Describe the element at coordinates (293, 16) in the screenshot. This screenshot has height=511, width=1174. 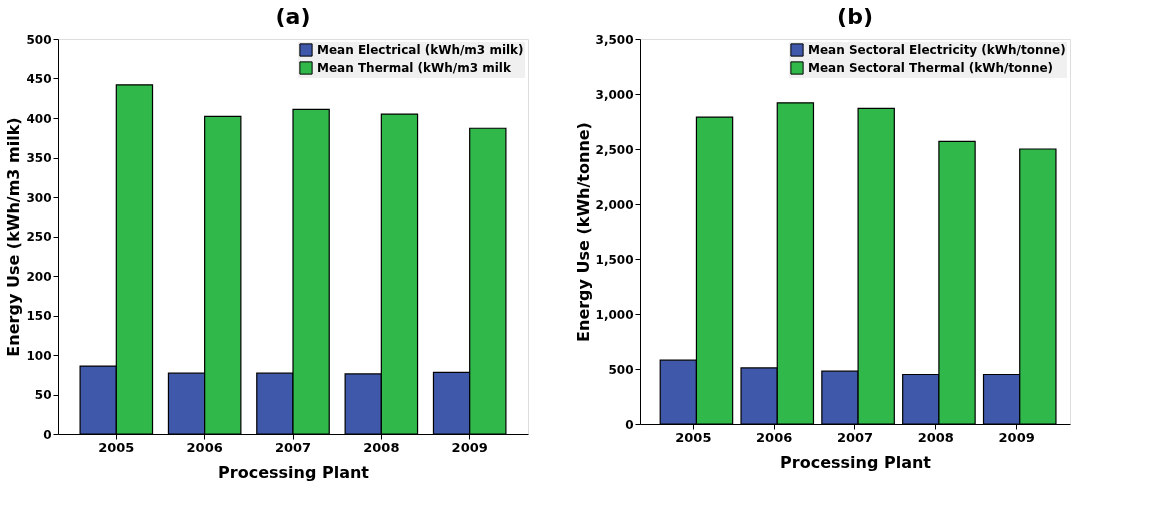
I see `chart-title: (a)` at that location.